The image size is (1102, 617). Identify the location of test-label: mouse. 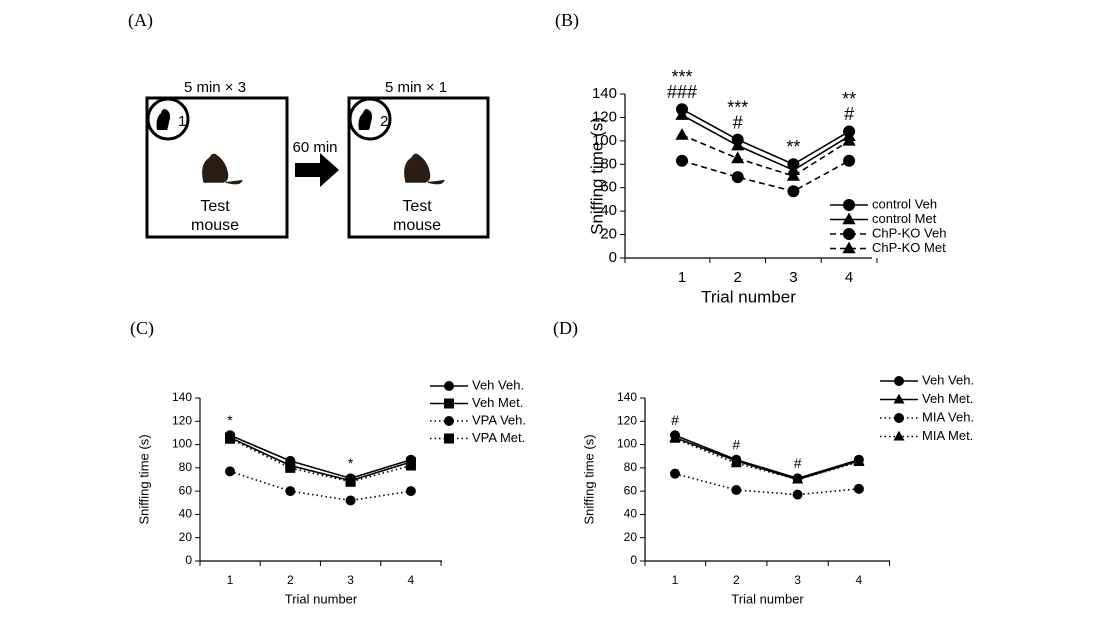
(417, 225).